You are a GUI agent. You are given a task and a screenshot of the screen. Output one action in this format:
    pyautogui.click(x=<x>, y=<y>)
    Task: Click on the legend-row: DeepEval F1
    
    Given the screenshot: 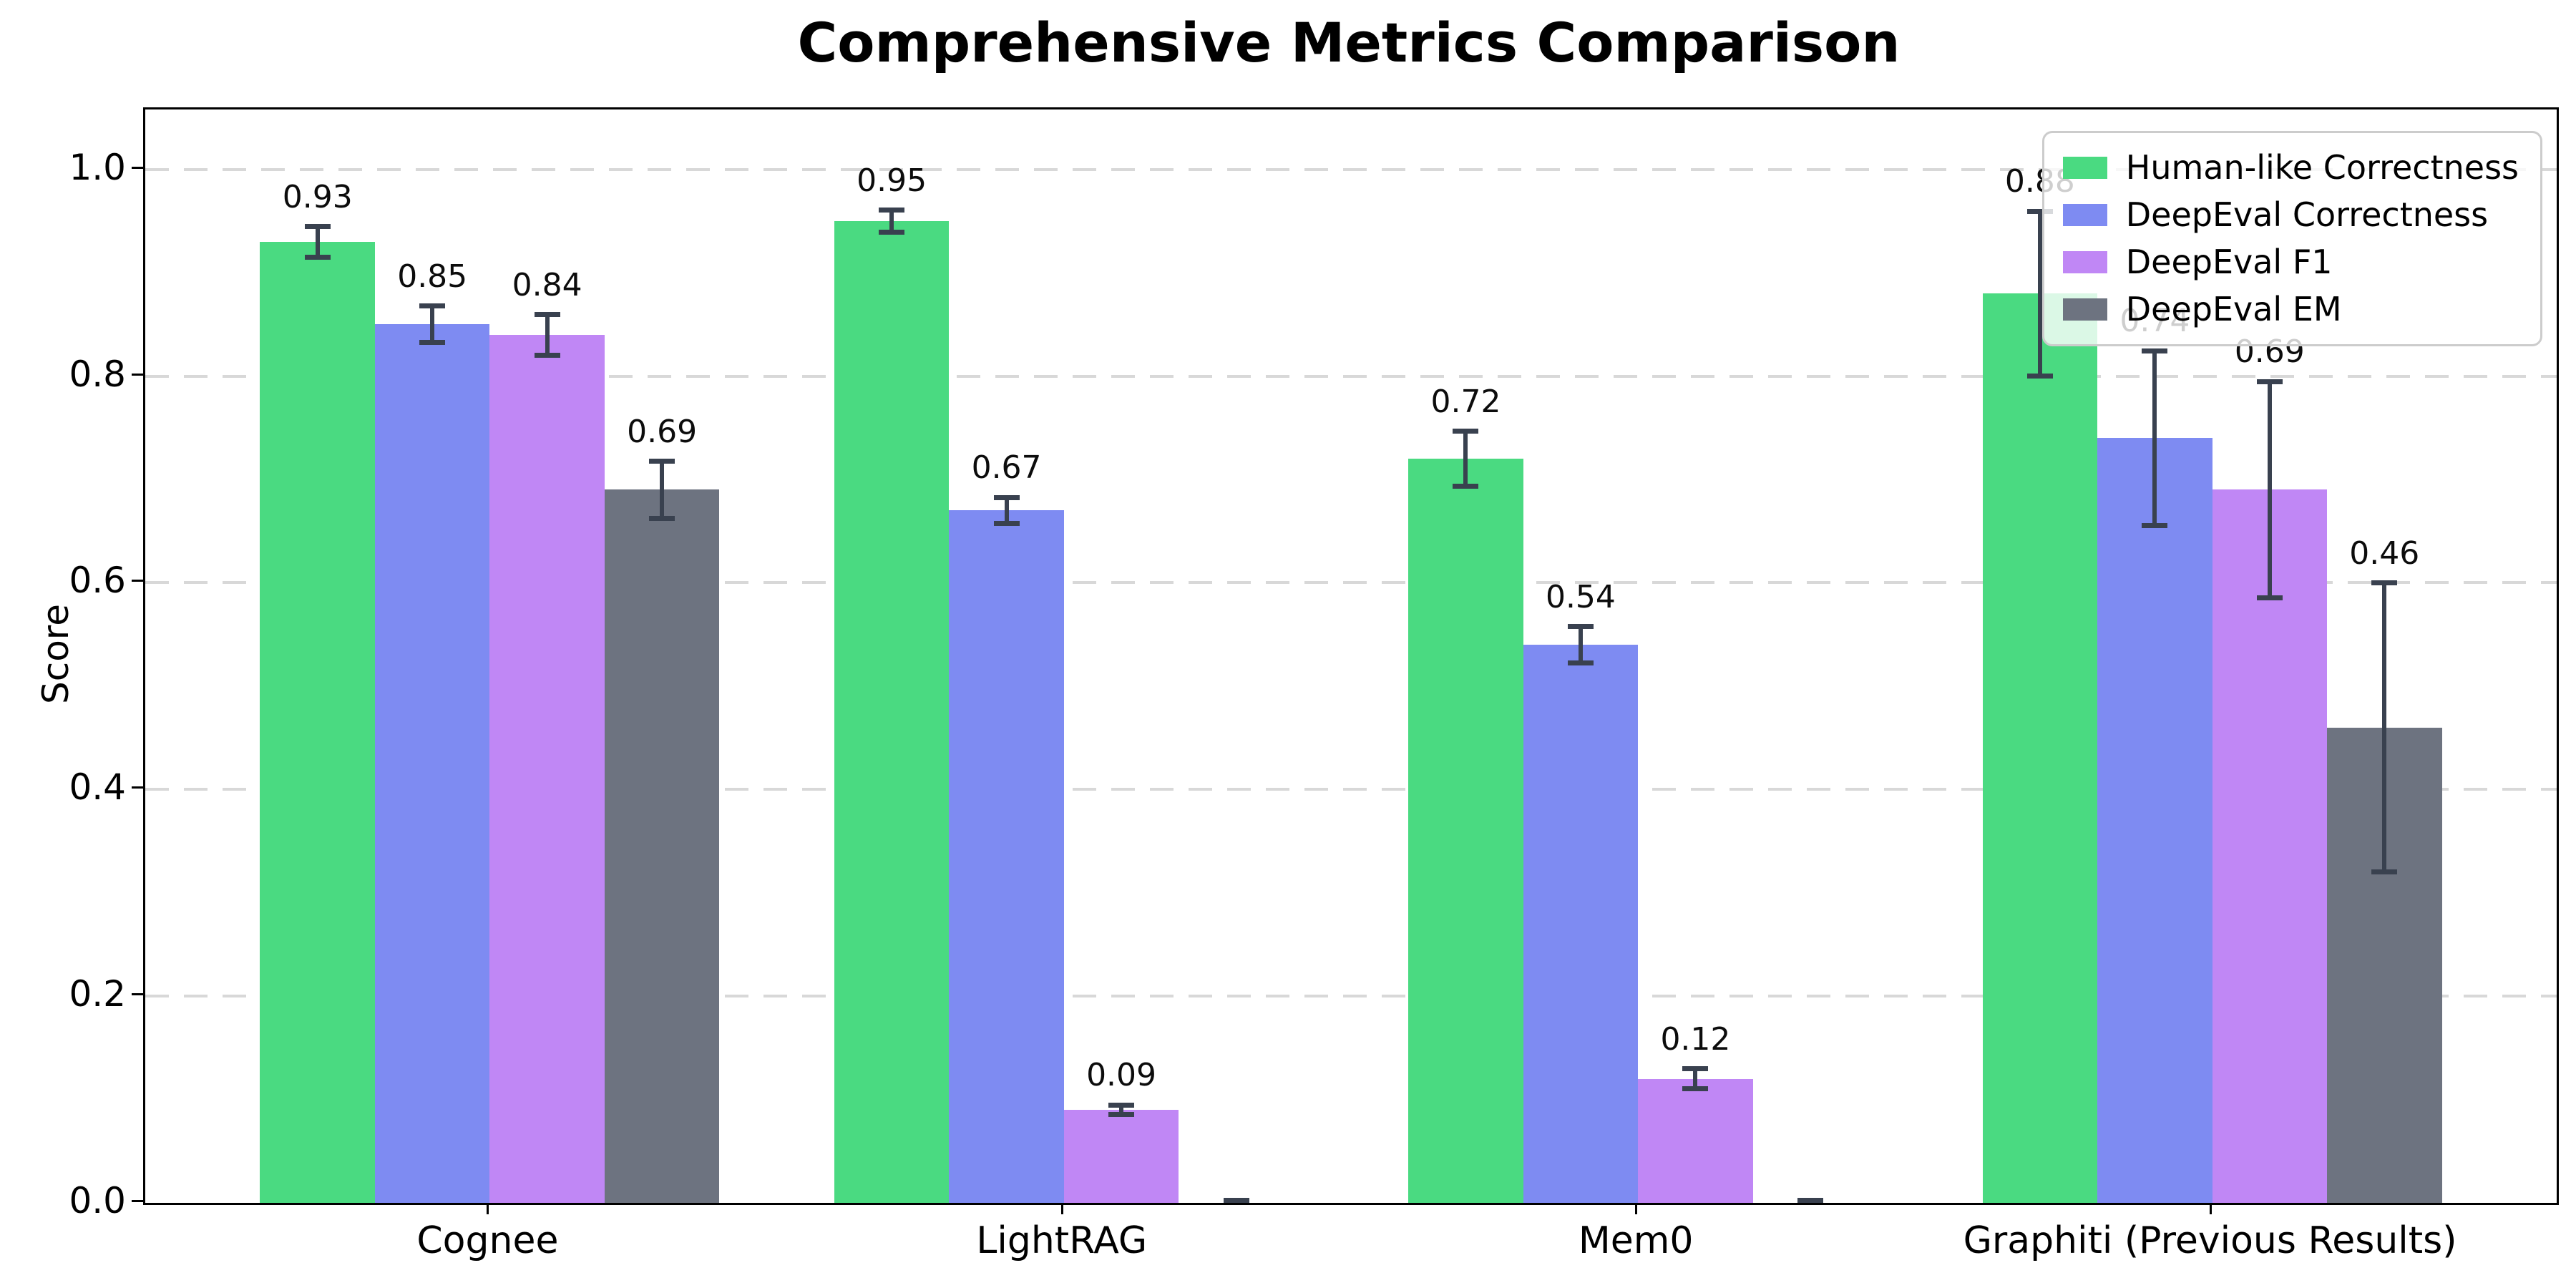 What is the action you would take?
    pyautogui.click(x=2290, y=261)
    